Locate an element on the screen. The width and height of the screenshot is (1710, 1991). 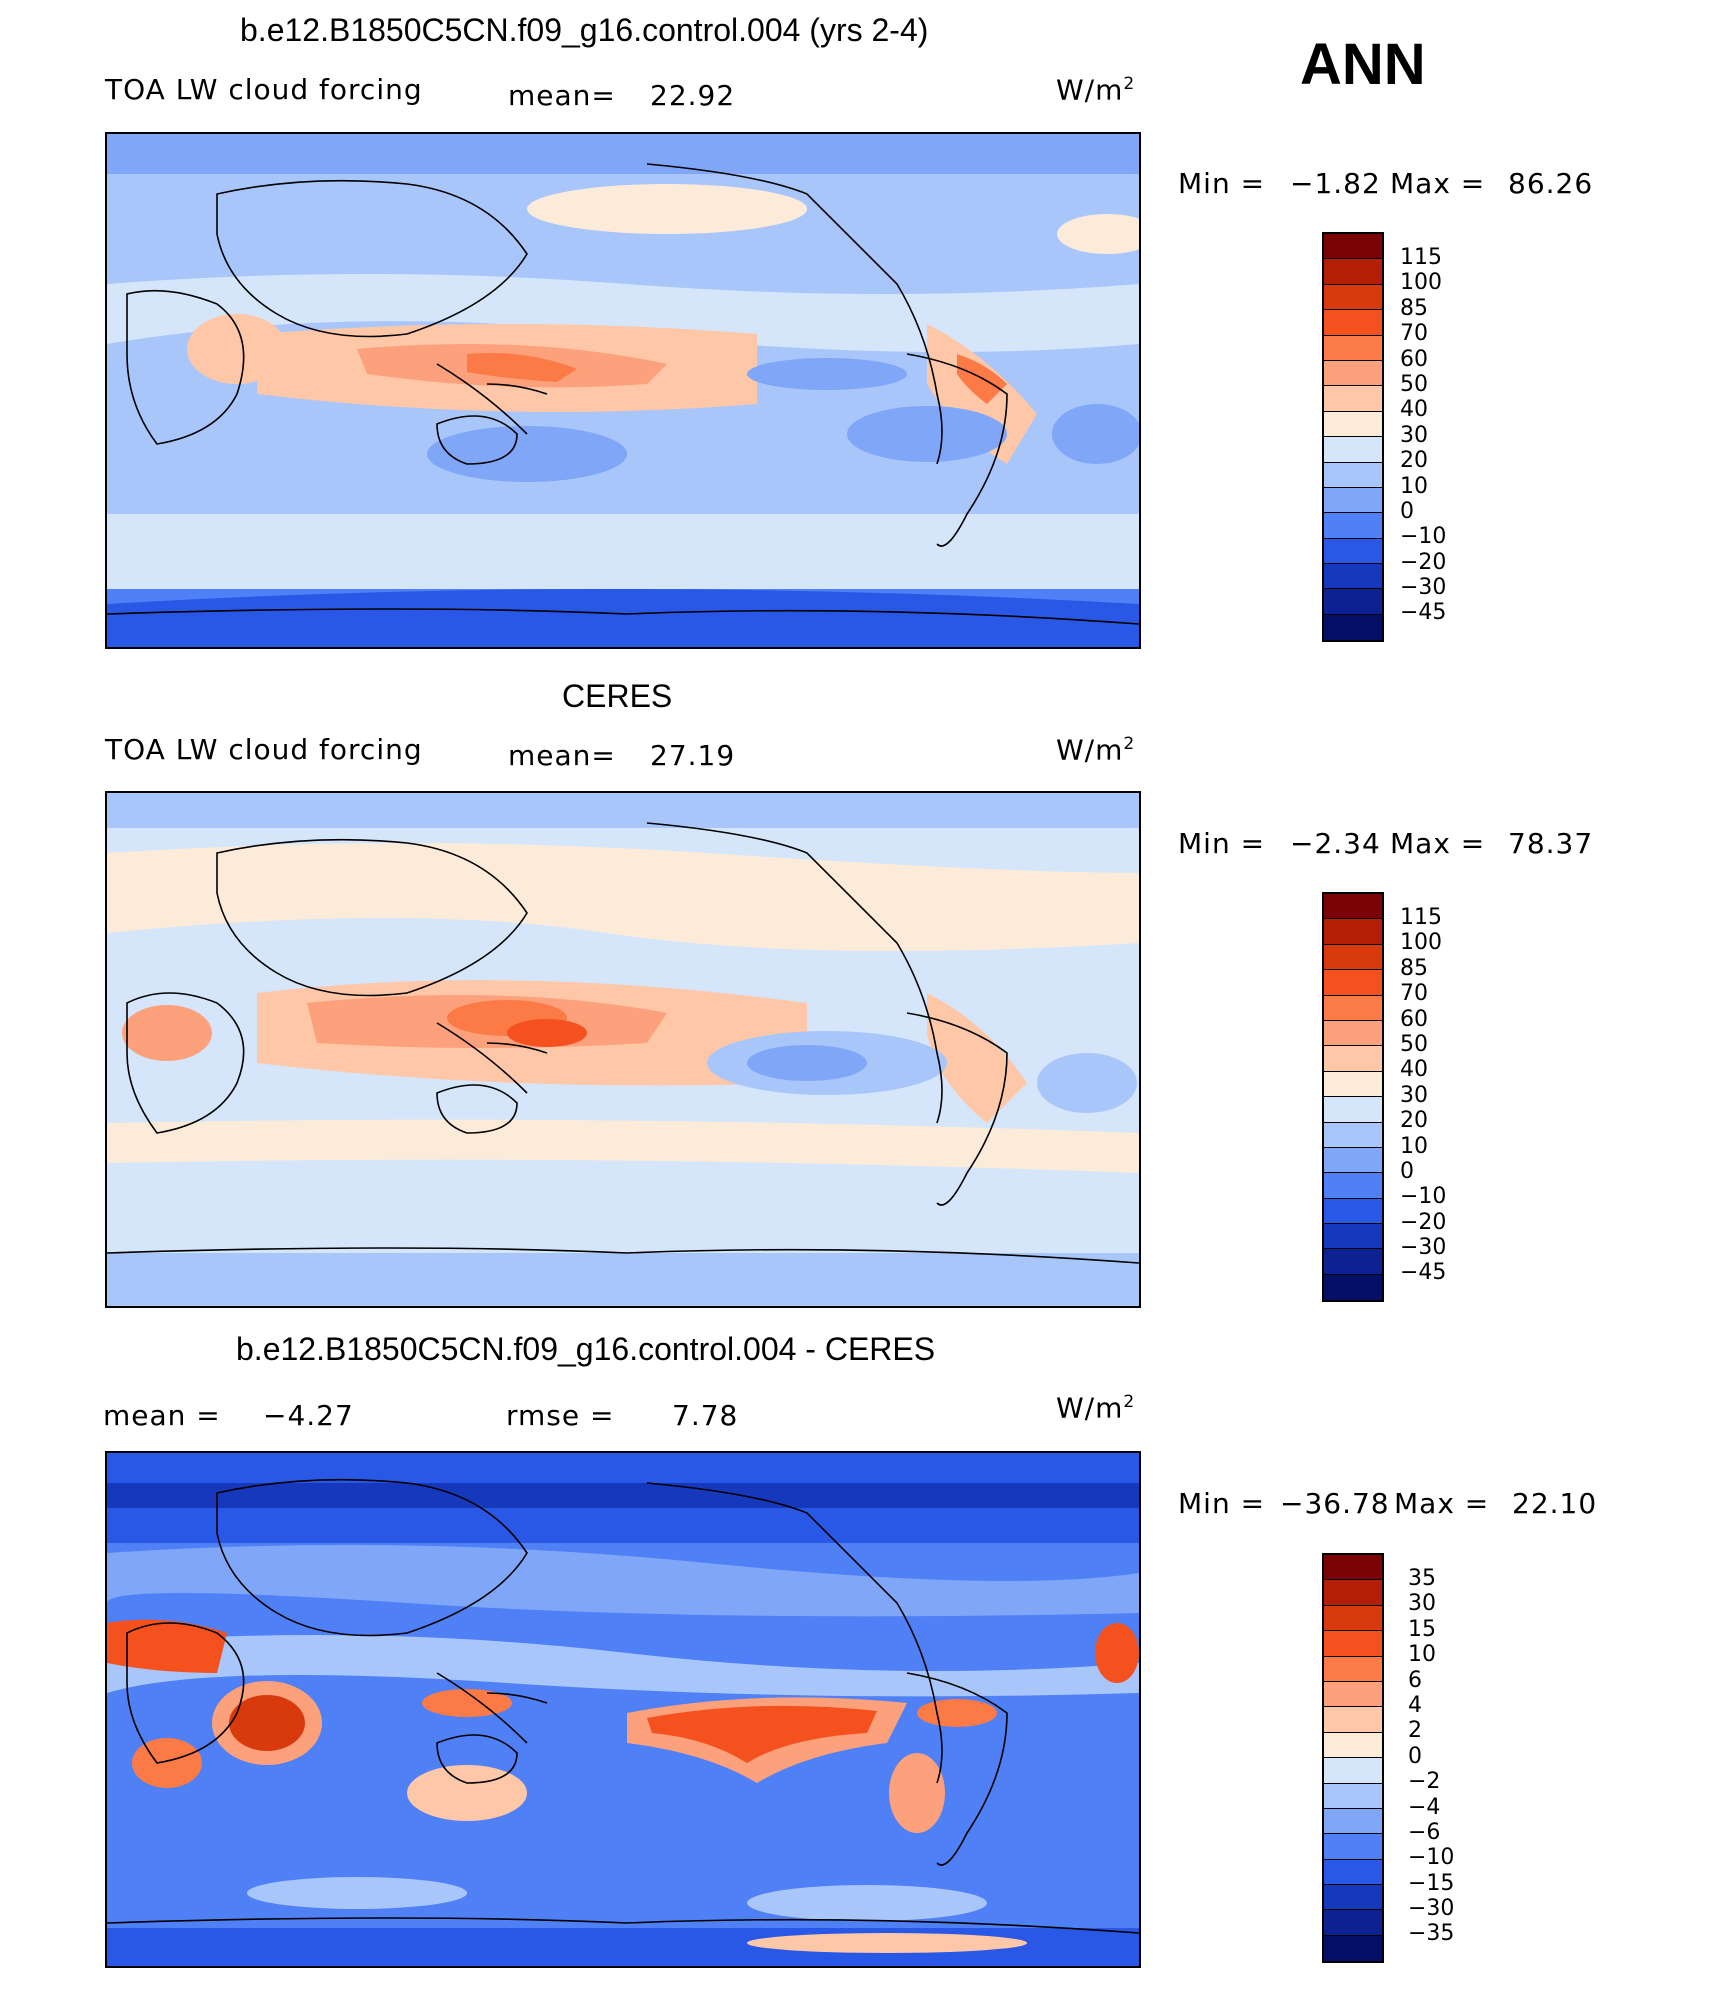
colorbar-tick-label: 6 is located at coordinates (1415, 1680).